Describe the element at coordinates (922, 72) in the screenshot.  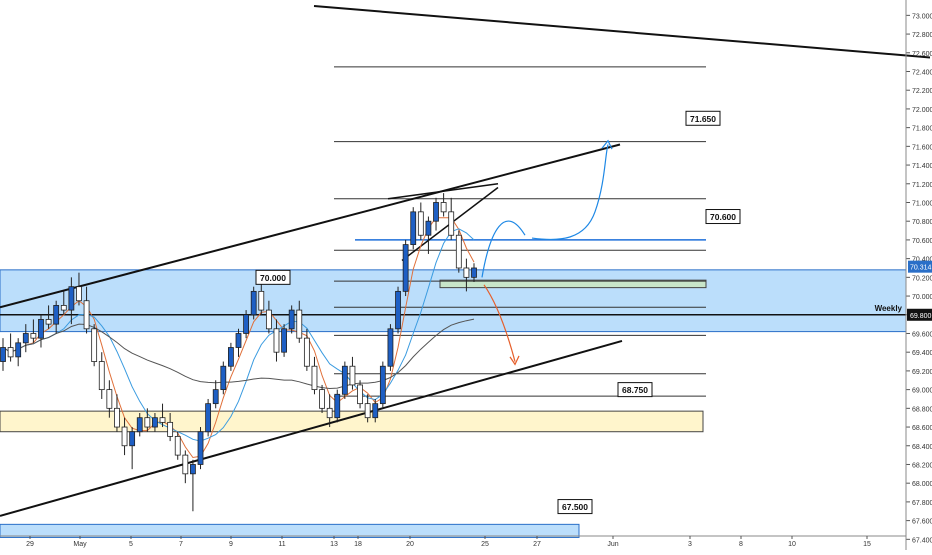
I see `y-tick-label-25: 72.400` at that location.